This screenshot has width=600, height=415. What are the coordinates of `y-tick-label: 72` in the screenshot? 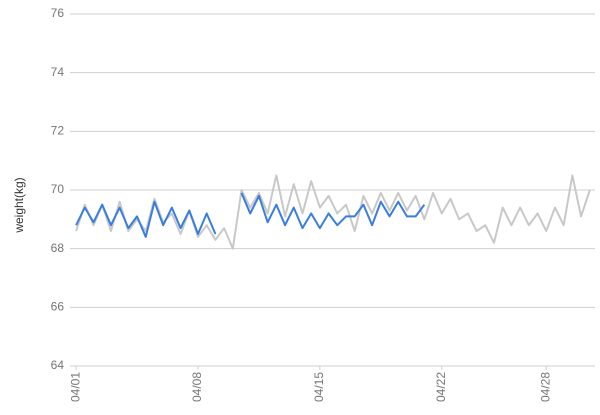 It's located at (58, 131).